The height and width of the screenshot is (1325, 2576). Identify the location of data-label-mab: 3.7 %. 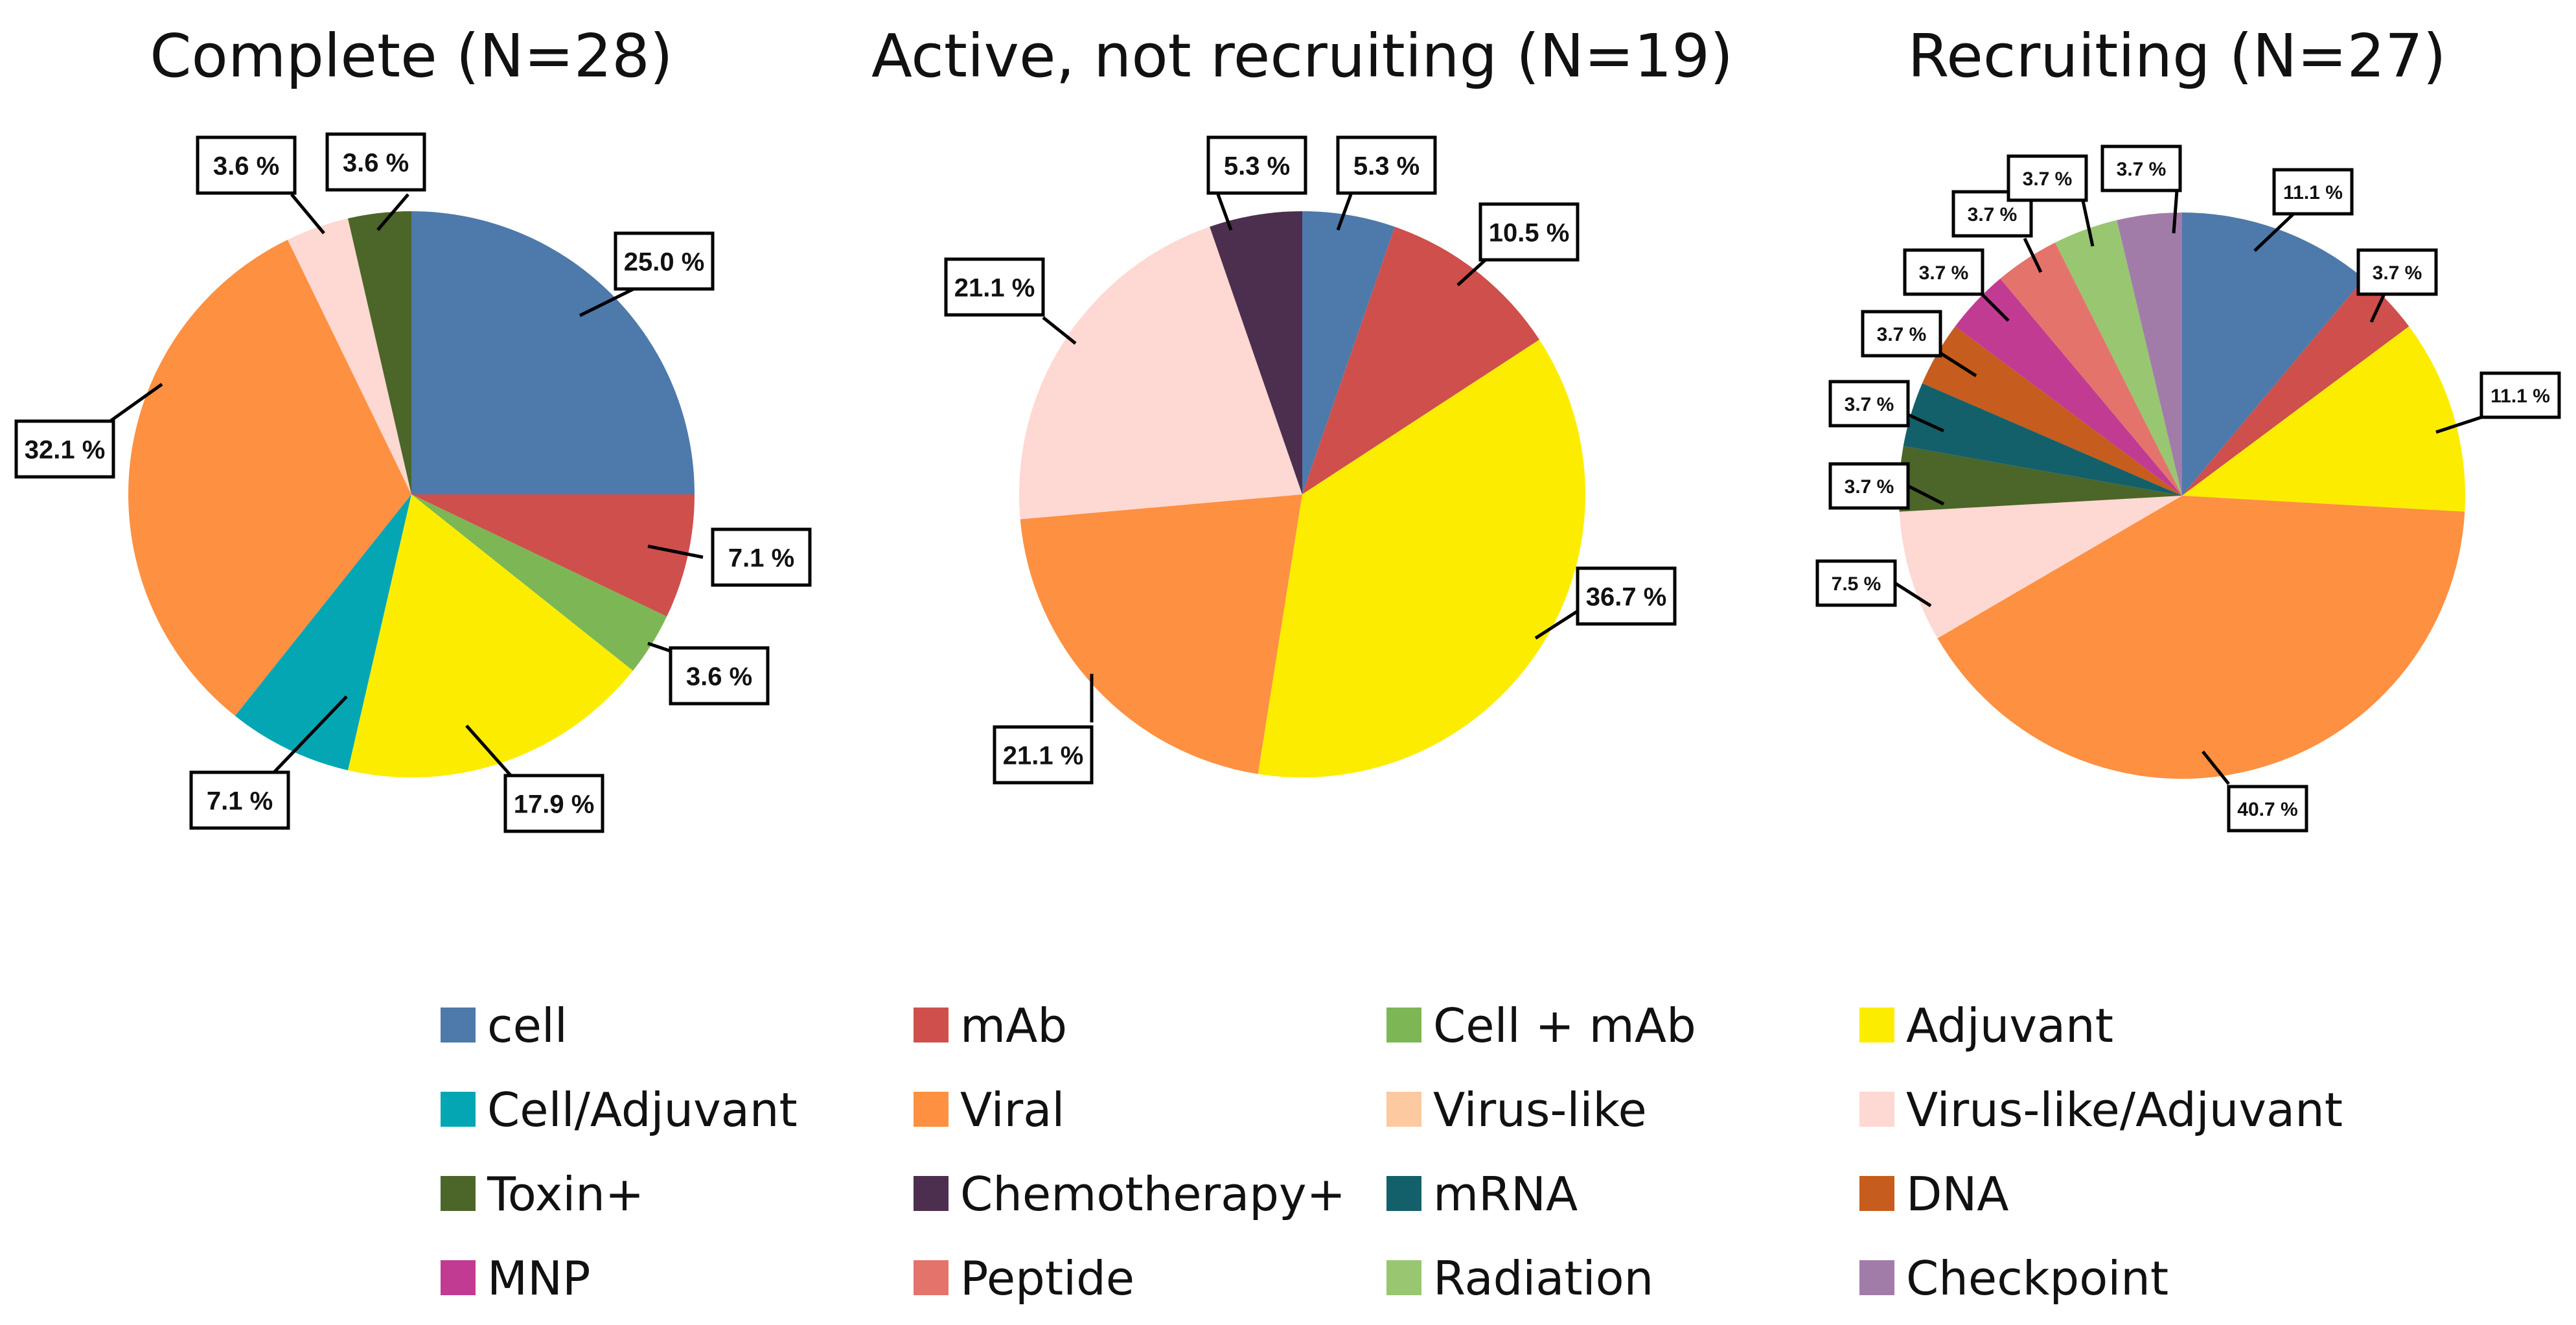
(2397, 273).